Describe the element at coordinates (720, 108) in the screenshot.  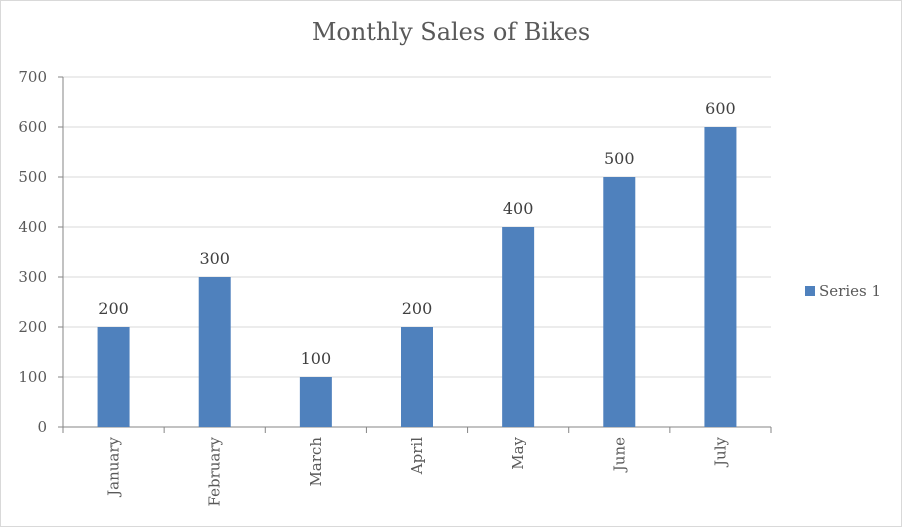
I see `data-label-july: 600` at that location.